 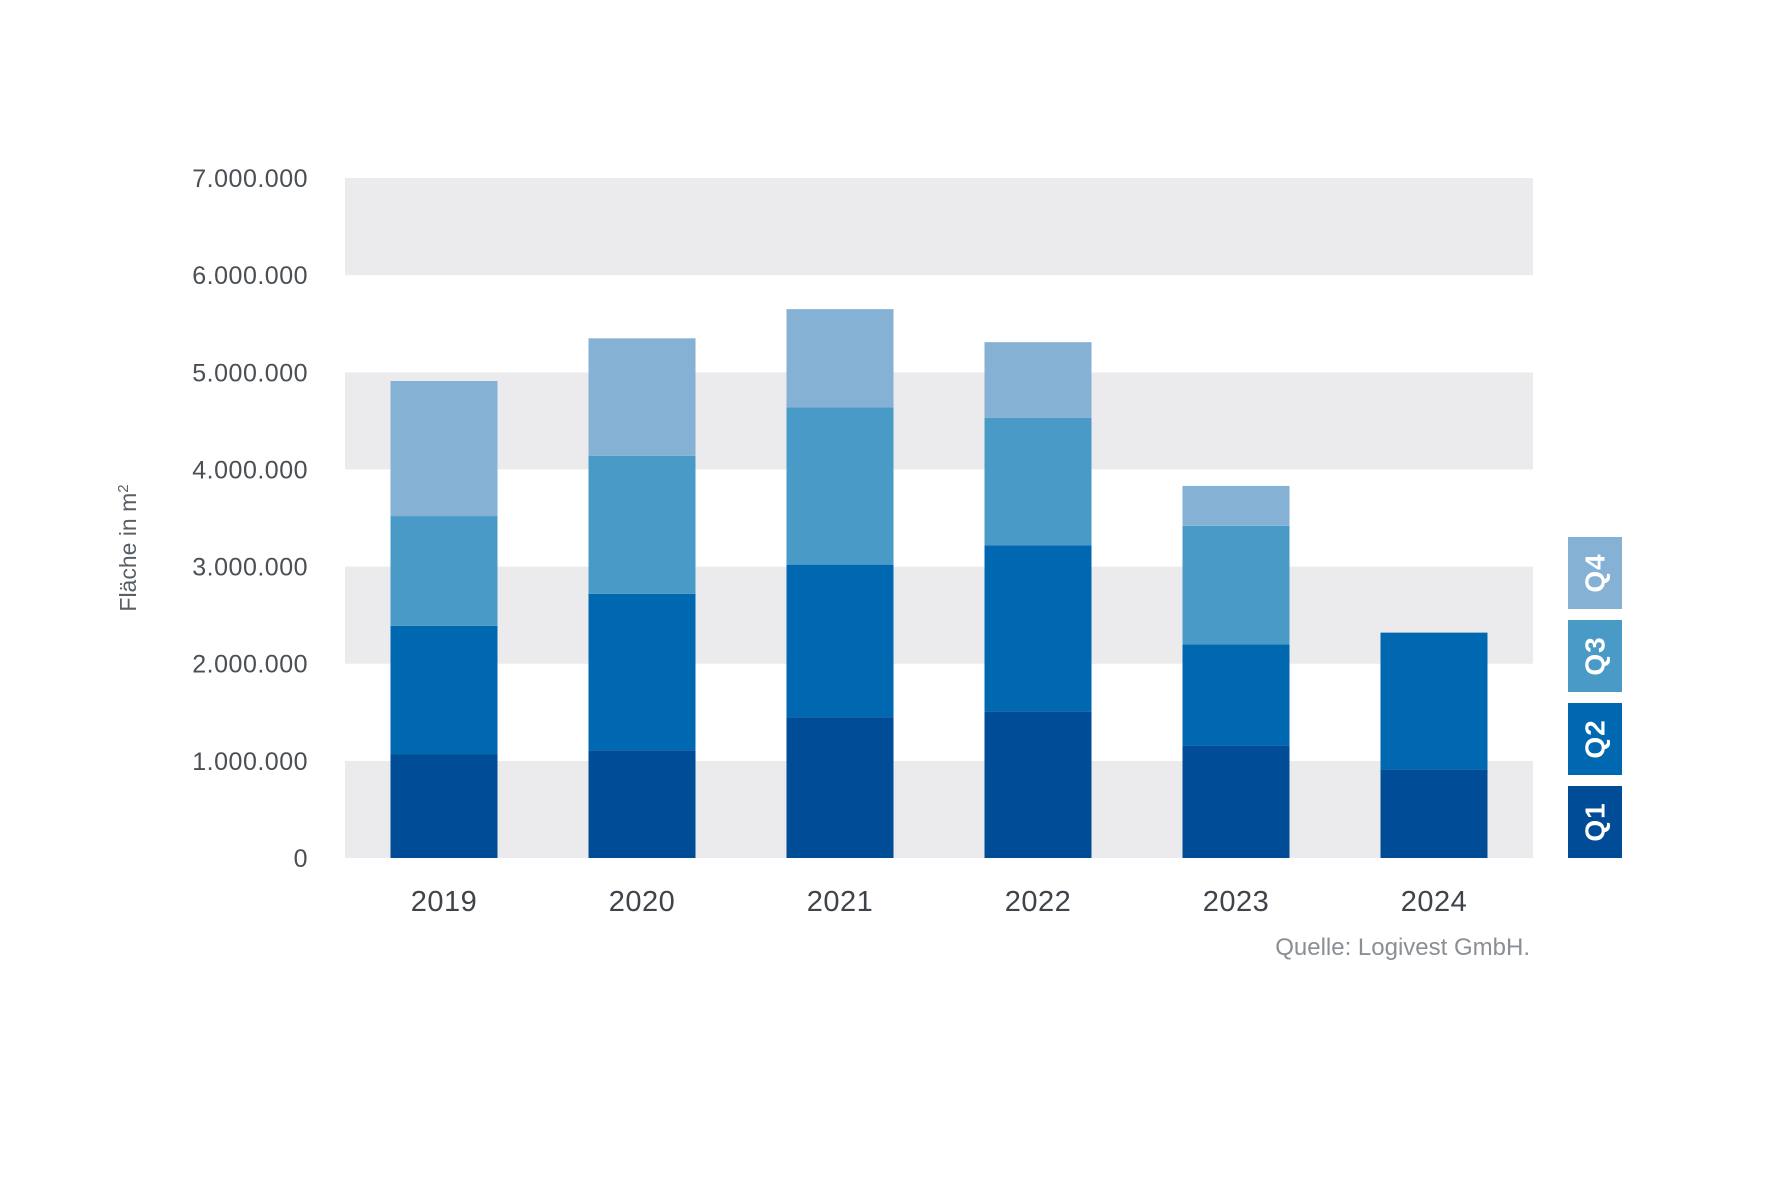 I want to click on bar-2022-q2, so click(x=1038, y=628).